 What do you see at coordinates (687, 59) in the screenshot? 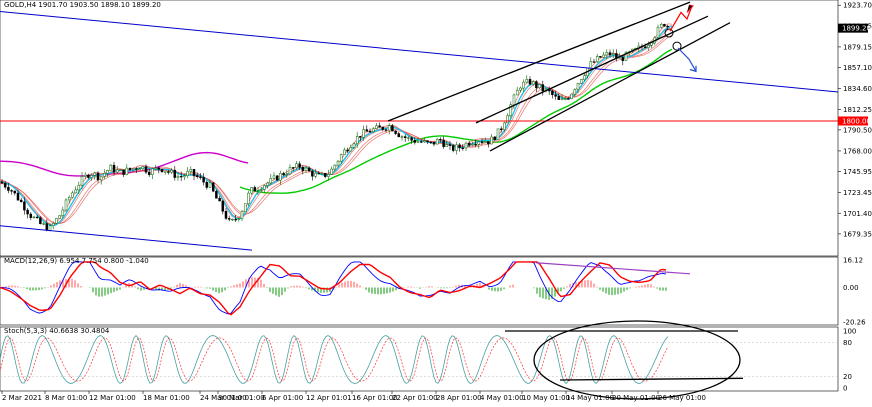
I see `bearish-arrow` at bounding box center [687, 59].